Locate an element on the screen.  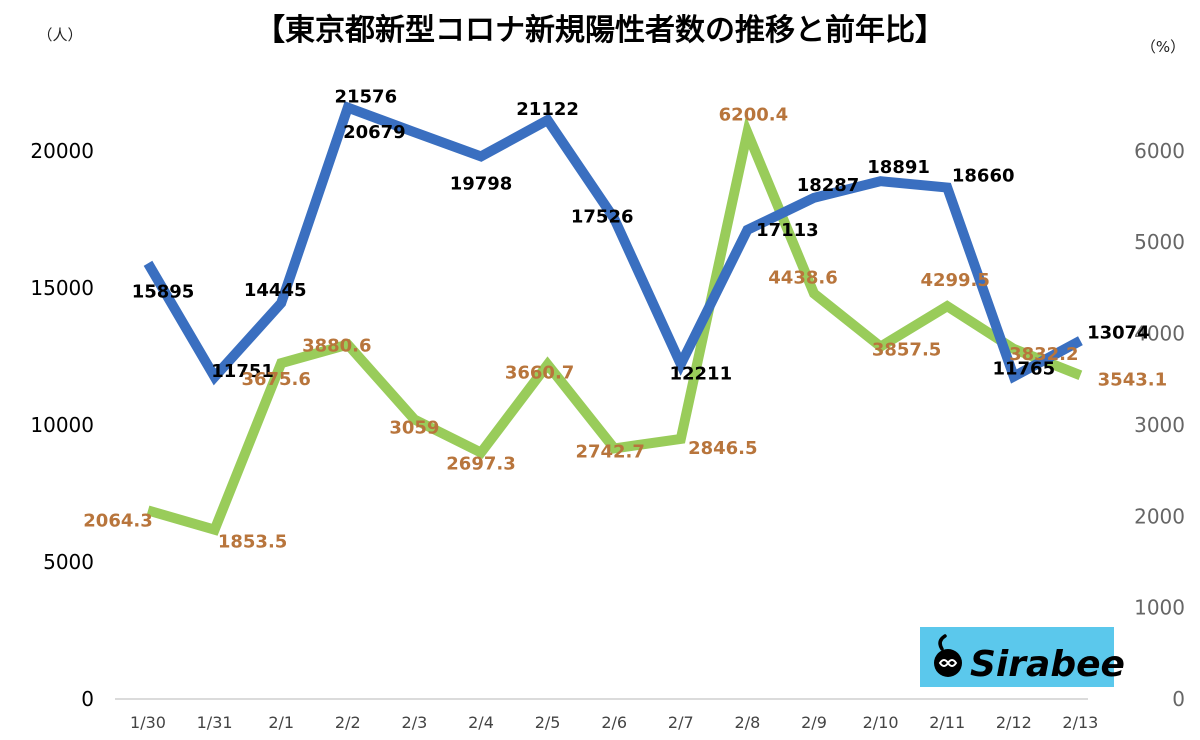
right-axis-tick-label: 2000 is located at coordinates (1159, 516).